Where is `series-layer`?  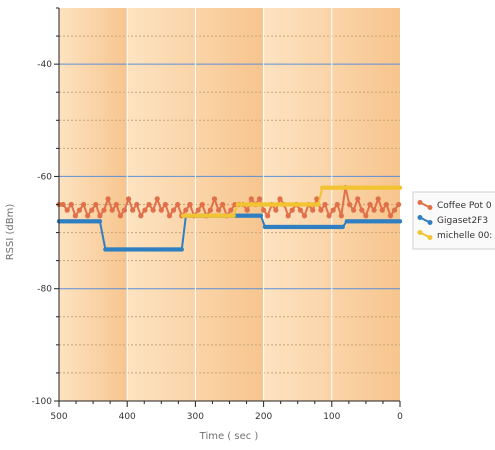 series-layer is located at coordinates (229, 218).